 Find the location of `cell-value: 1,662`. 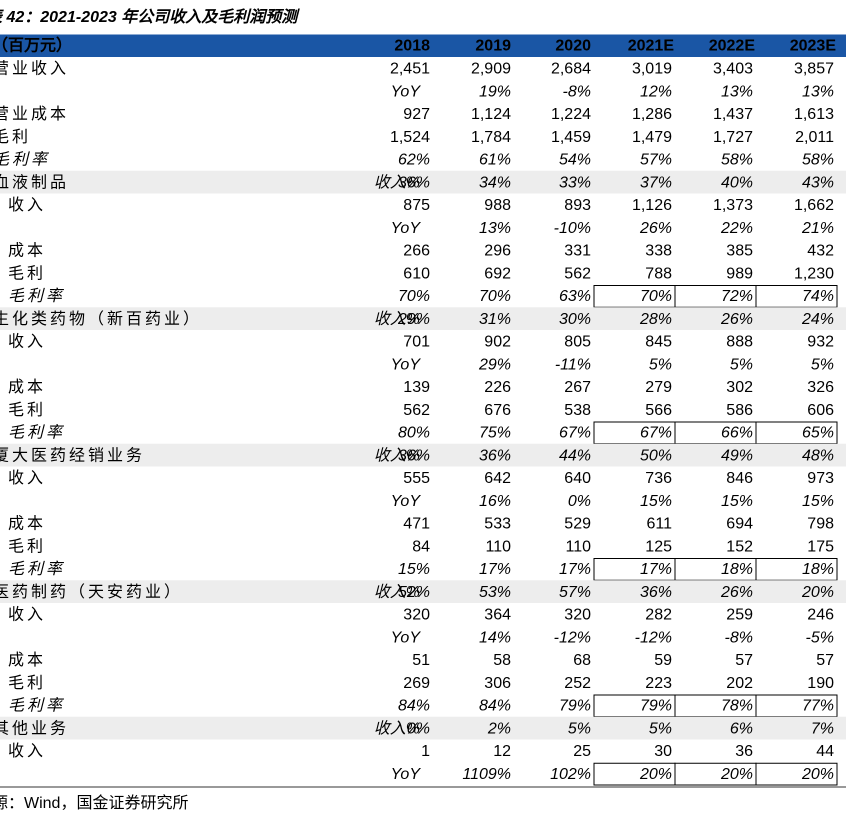

cell-value: 1,662 is located at coordinates (814, 205).